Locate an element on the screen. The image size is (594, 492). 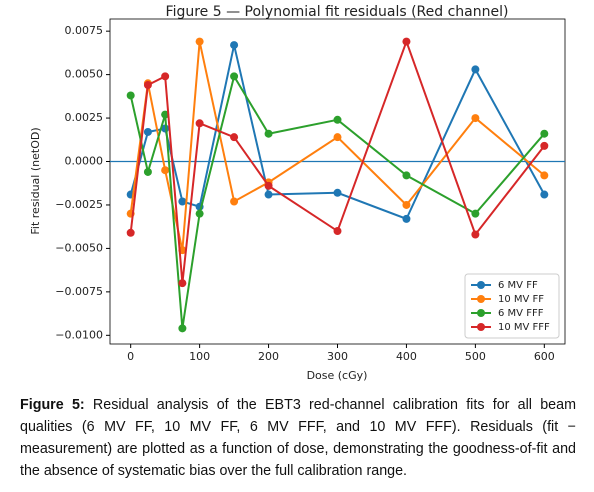
y-tick-label: 0.0075 is located at coordinates (84, 30).